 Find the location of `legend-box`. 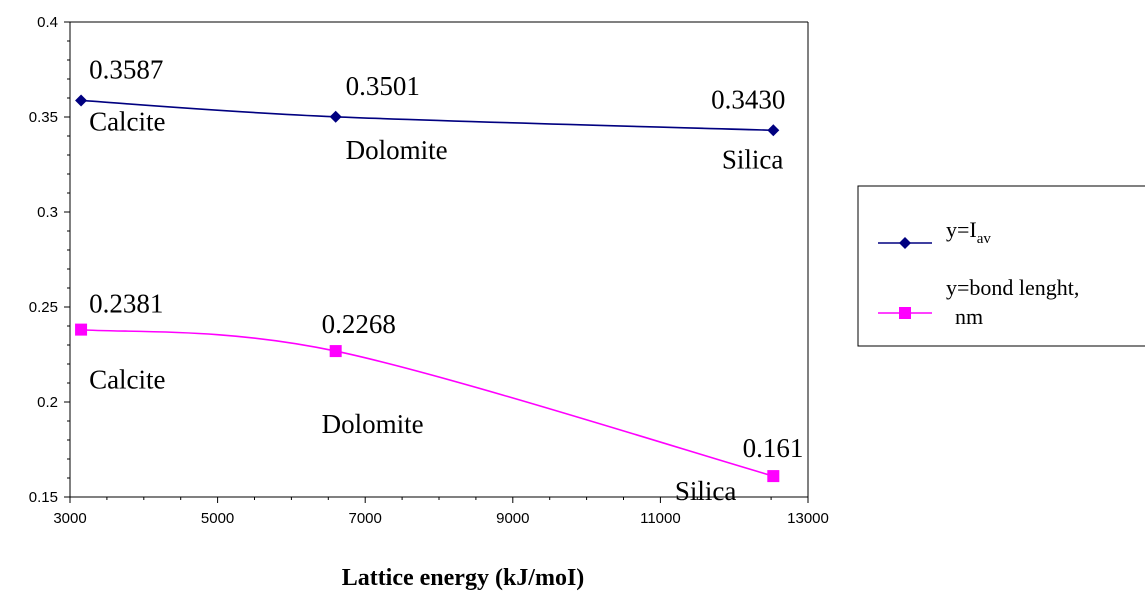

legend-box is located at coordinates (1001, 266).